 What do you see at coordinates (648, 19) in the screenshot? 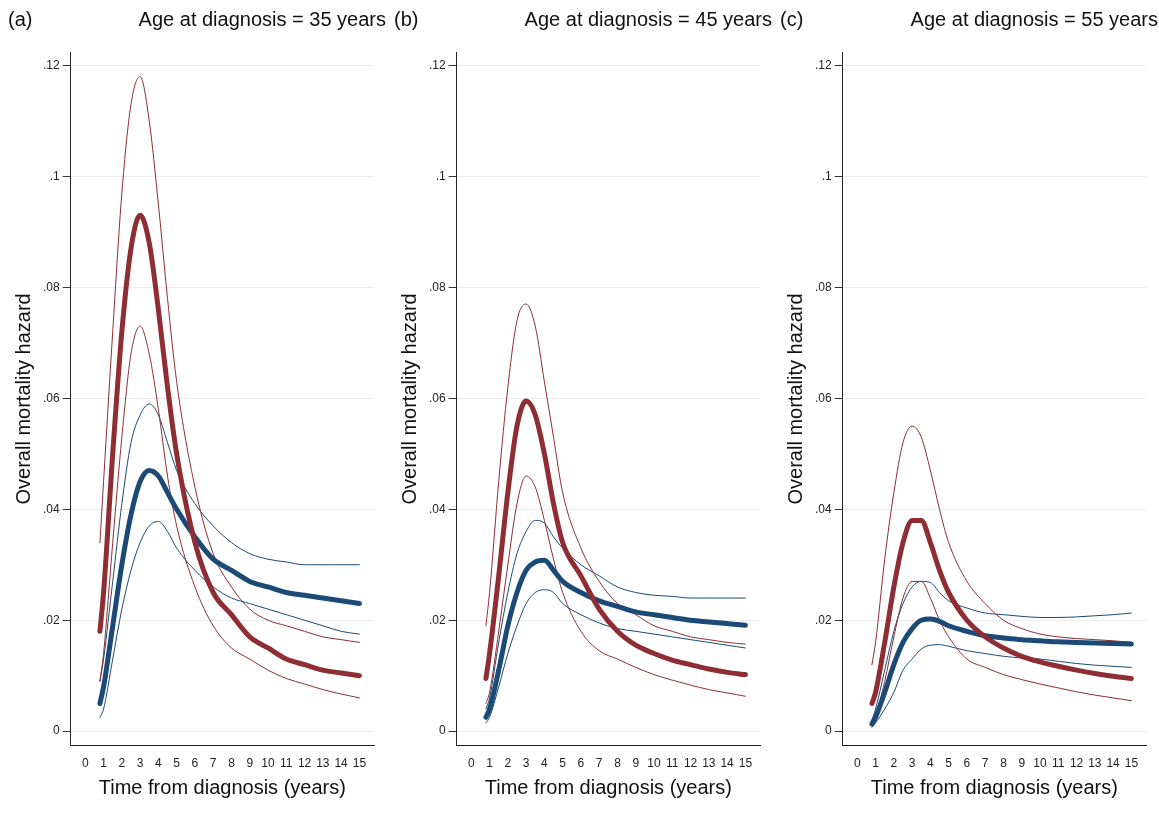
I see `chart-title: Age at diagnosis = 45 years` at bounding box center [648, 19].